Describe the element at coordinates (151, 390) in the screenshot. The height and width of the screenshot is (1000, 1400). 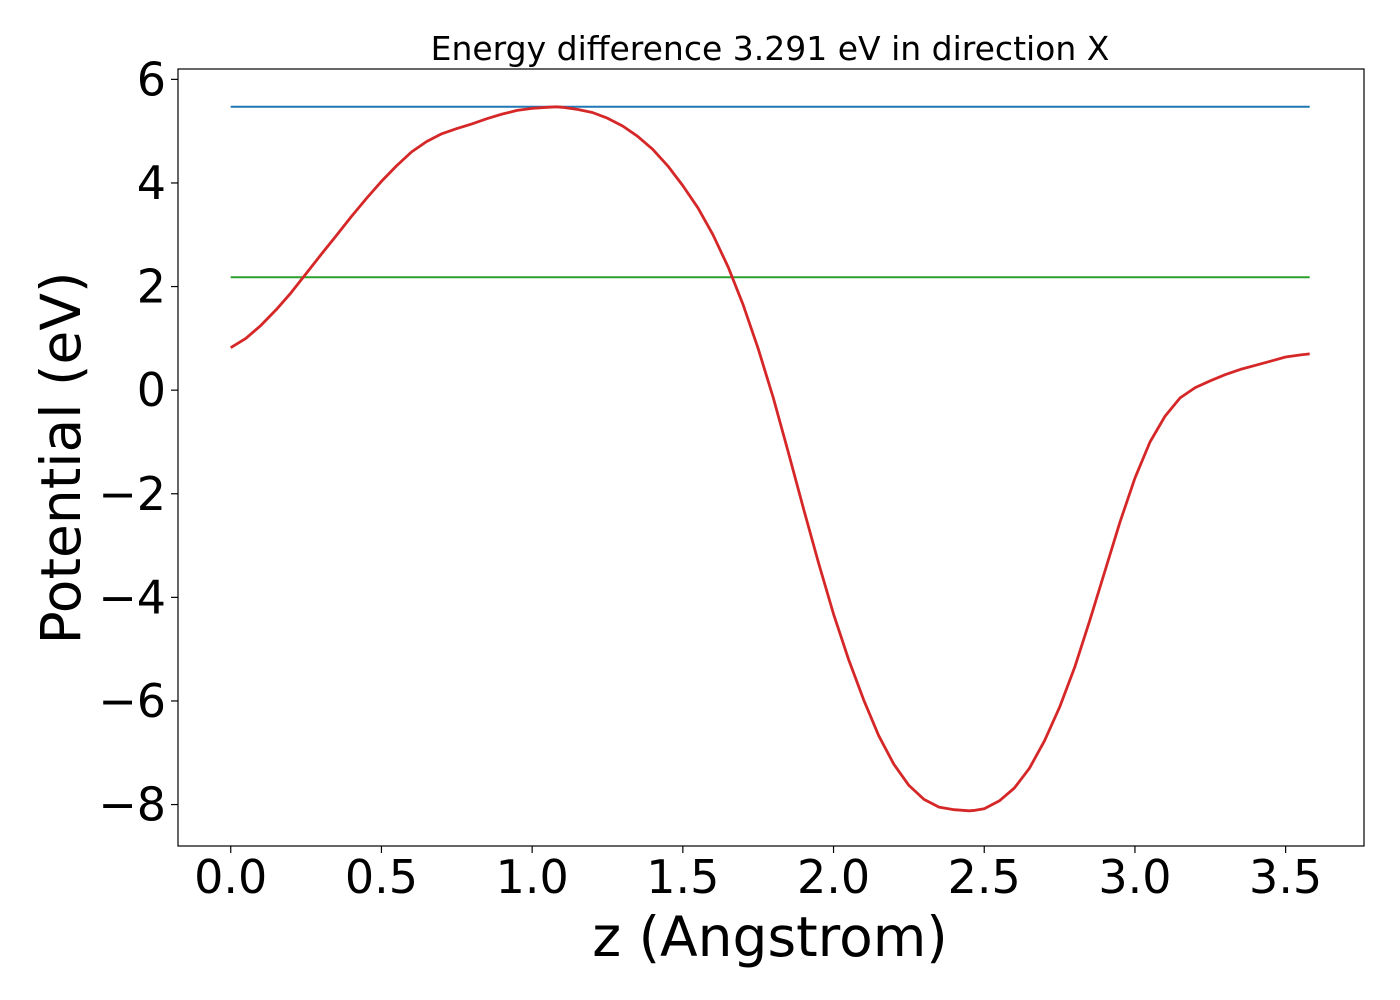
I see `y-tick-label: 0` at that location.